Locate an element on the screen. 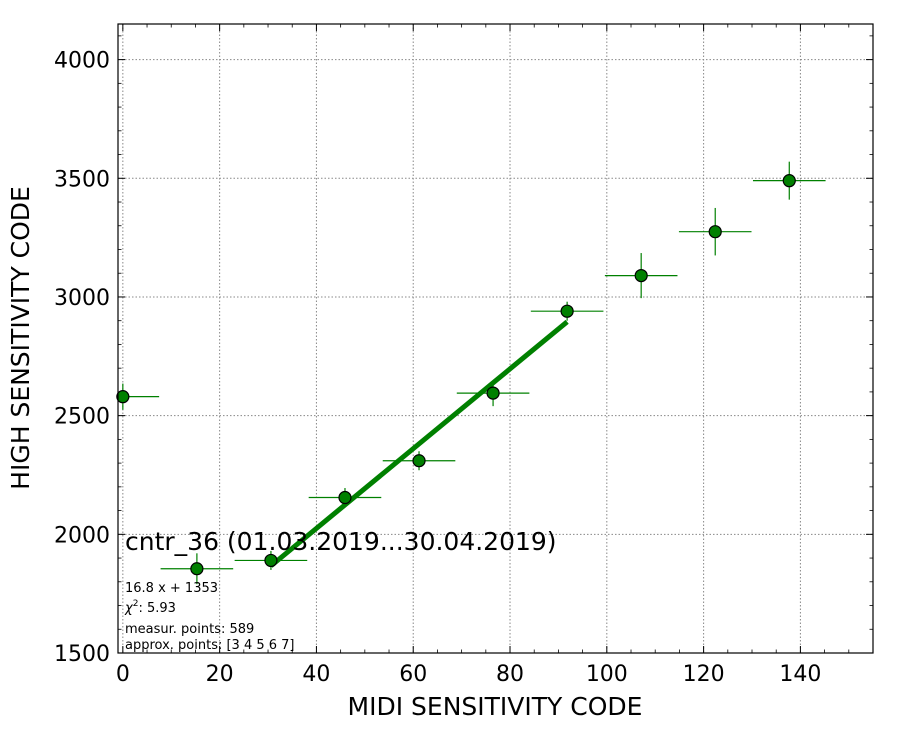  y-tick-label: 3000 is located at coordinates (82, 298).